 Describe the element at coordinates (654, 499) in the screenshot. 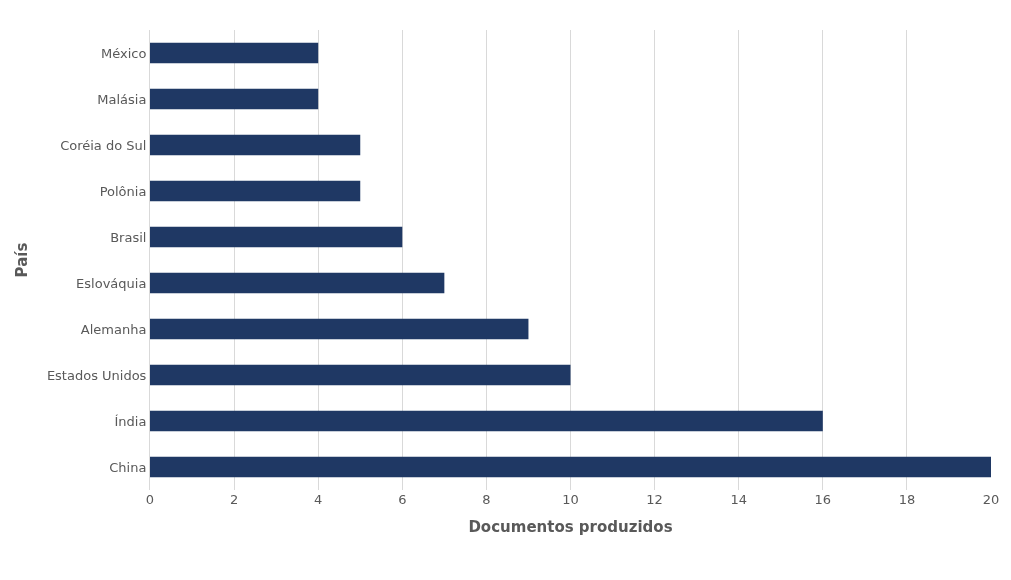

I see `x-tick-label: 12` at that location.